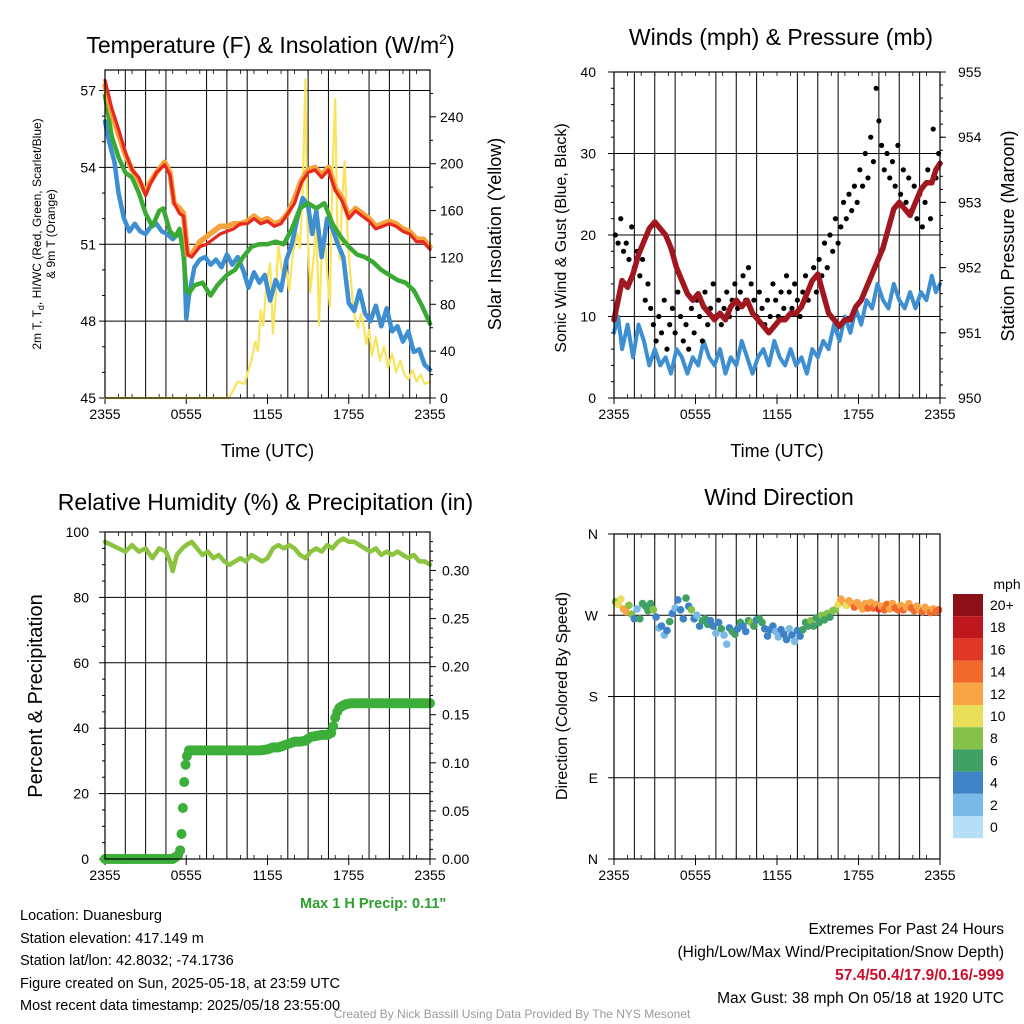 The width and height of the screenshot is (1024, 1024). I want to click on legend-label: 0, so click(994, 827).